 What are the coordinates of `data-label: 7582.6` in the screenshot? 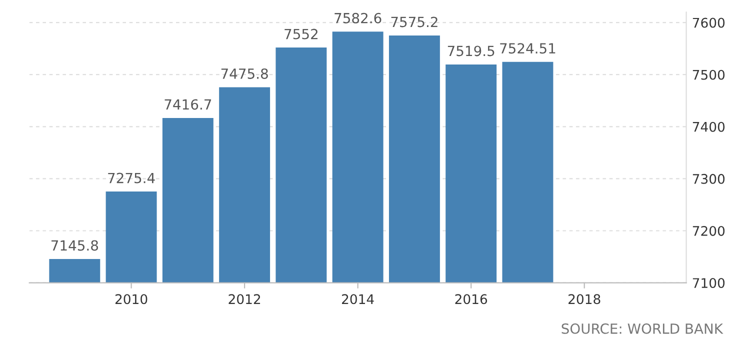 It's located at (358, 18).